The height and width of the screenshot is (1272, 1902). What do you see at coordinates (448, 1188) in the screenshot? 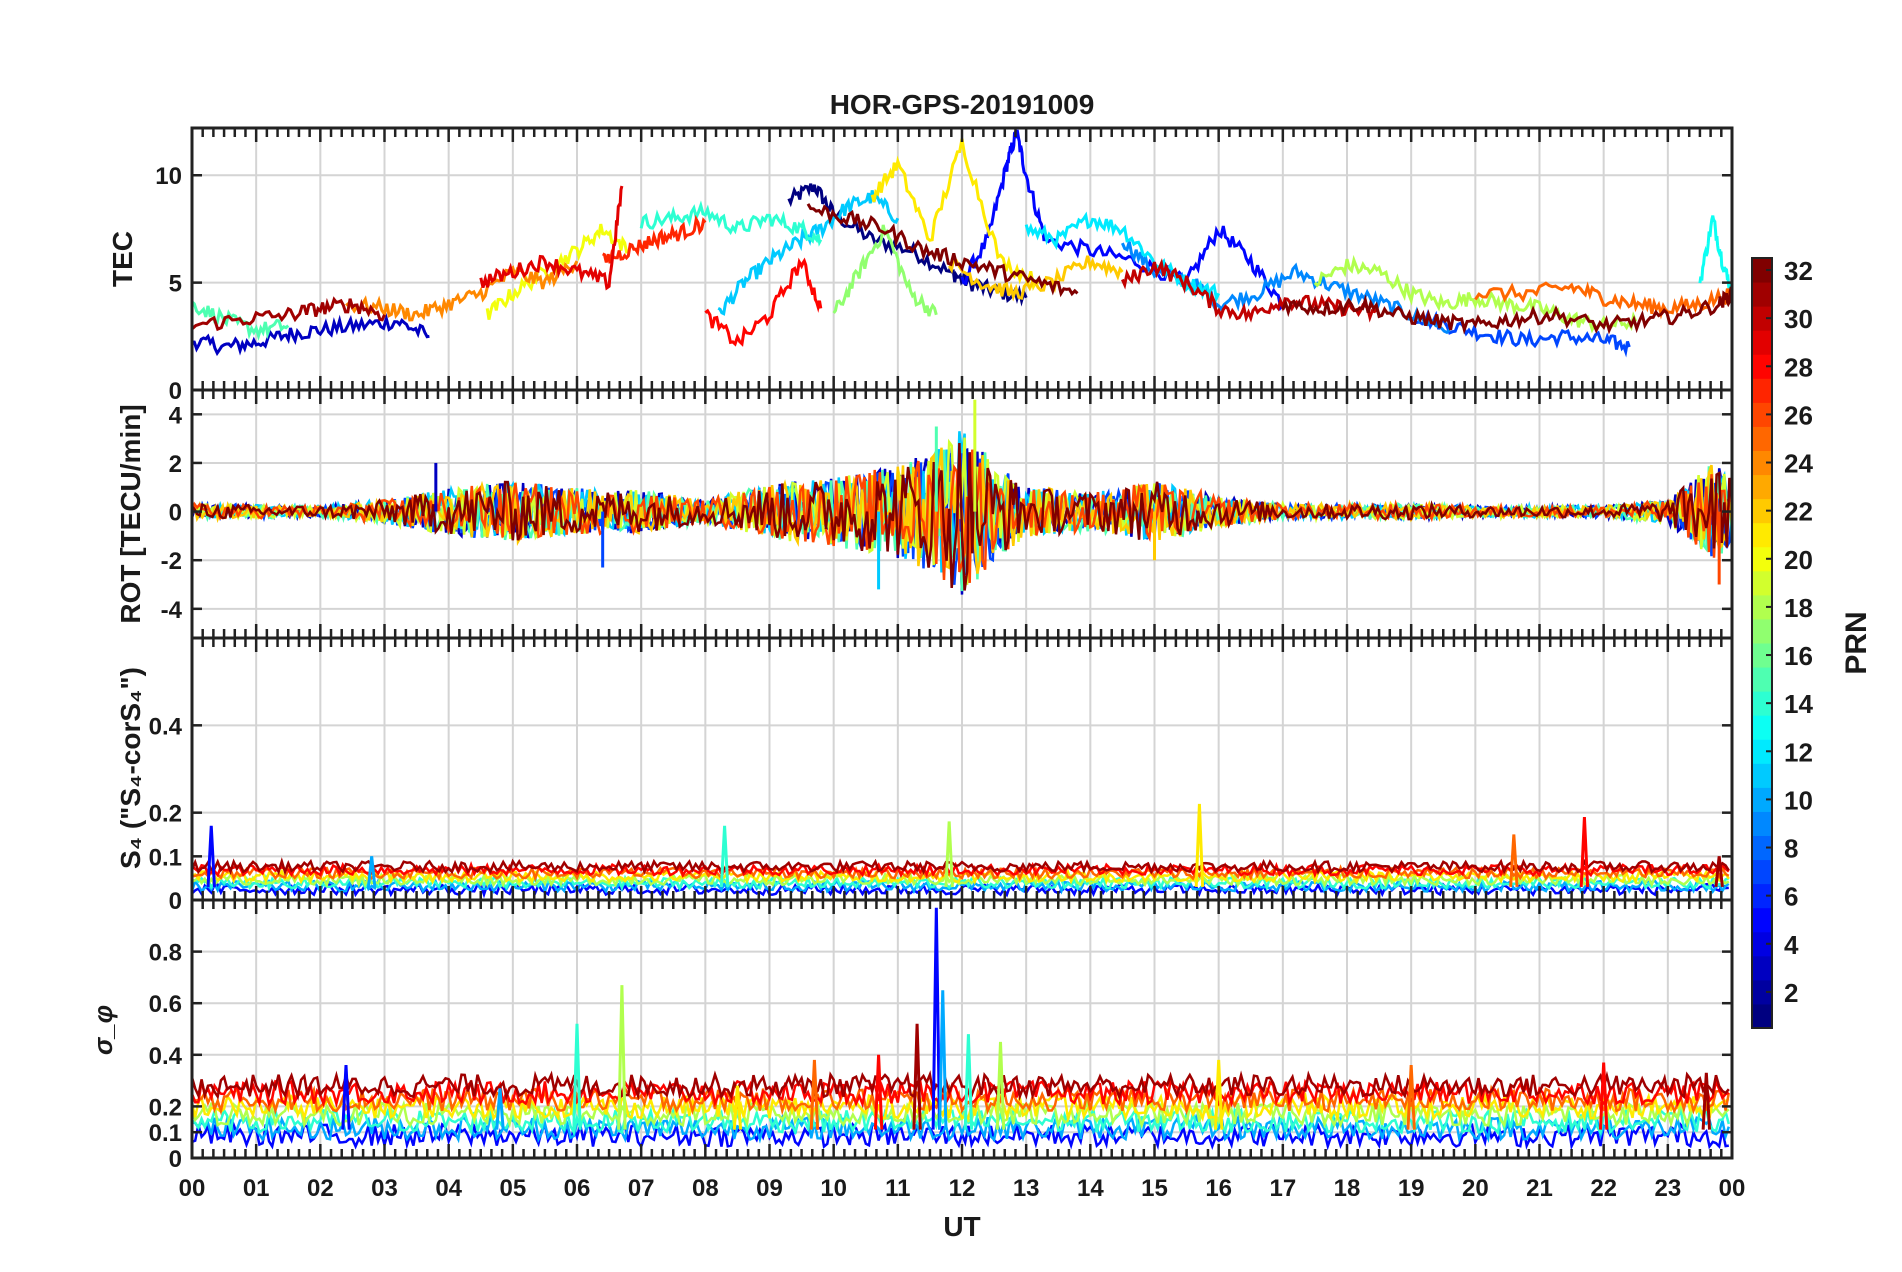
I see `x-tick-label: 04` at bounding box center [448, 1188].